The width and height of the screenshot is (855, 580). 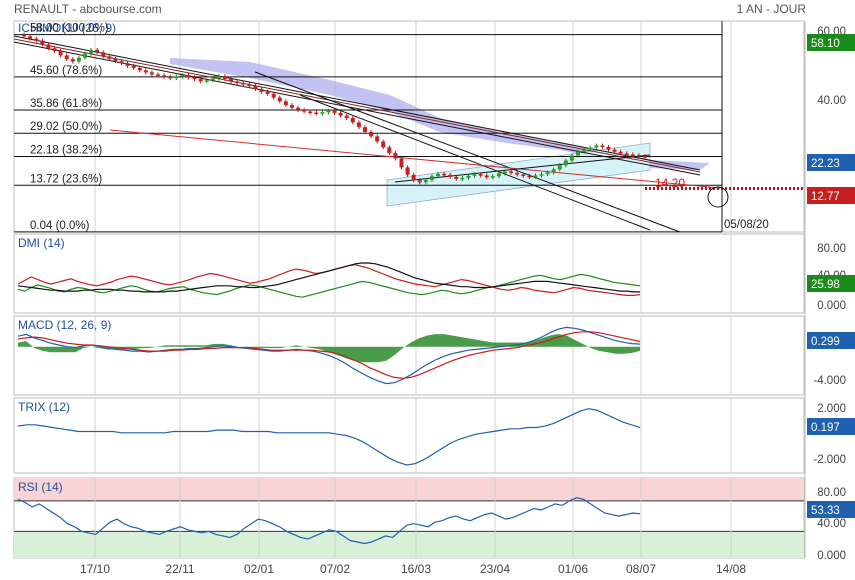 What do you see at coordinates (831, 101) in the screenshot?
I see `ichimoku-ytick-1: 40.00` at bounding box center [831, 101].